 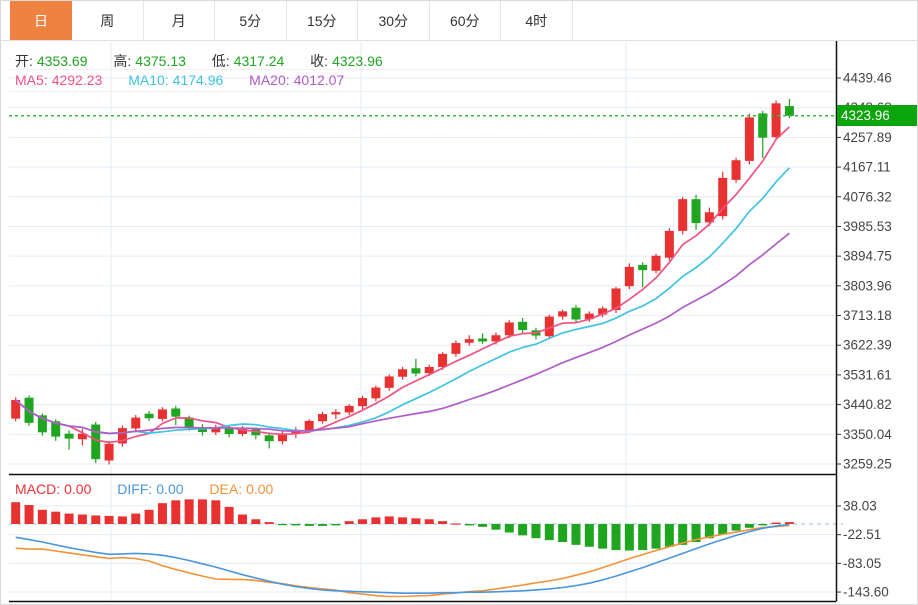 What do you see at coordinates (322, 20) in the screenshot?
I see `tab-15min: 15分` at bounding box center [322, 20].